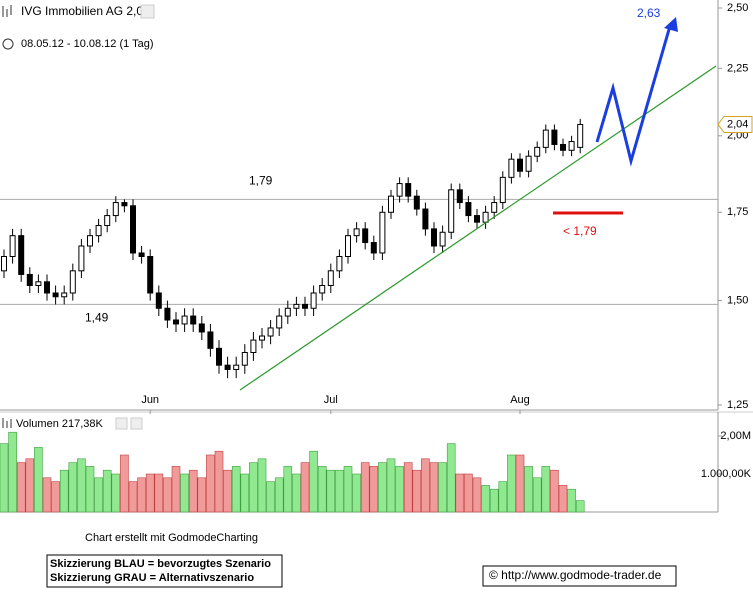  Describe the element at coordinates (331, 400) in the screenshot. I see `x-tick-label: Jul` at that location.